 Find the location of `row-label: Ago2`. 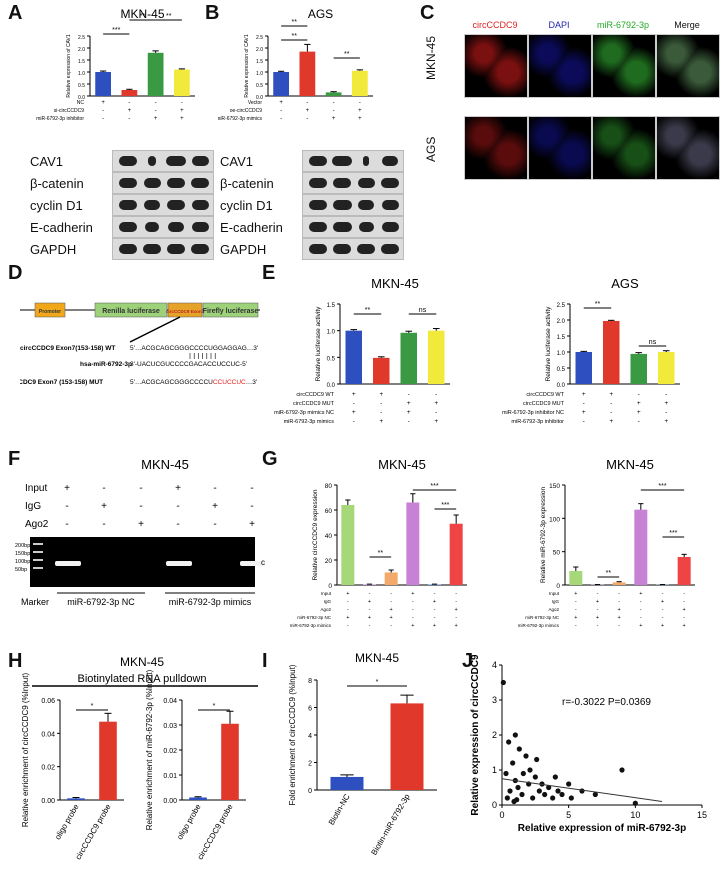

row-label: Ago2 is located at coordinates (553, 609).